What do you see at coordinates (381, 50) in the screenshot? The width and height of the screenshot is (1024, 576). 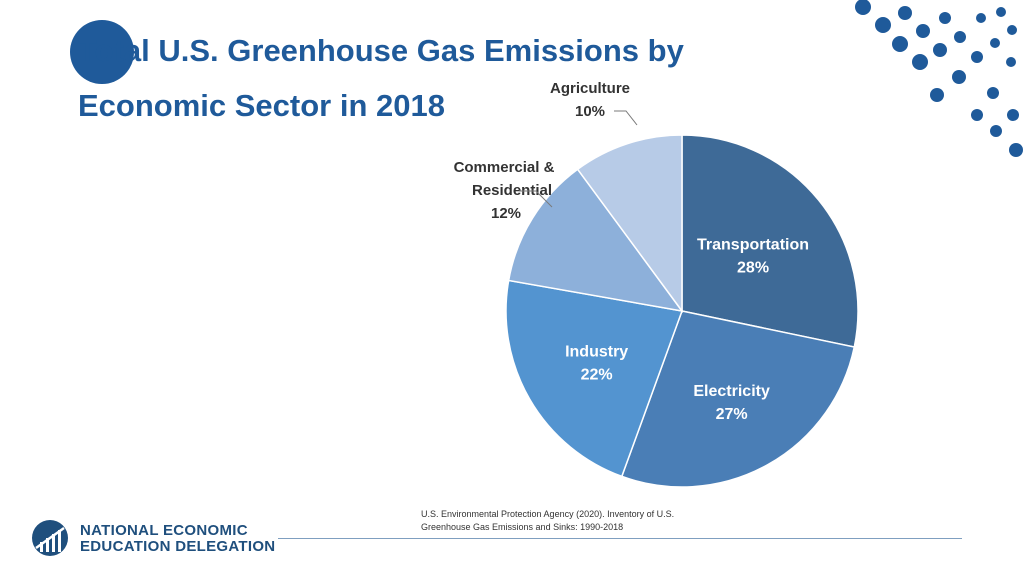 I see `page-title-line-1: Total U.S. Greenhouse Gas Emissions by` at bounding box center [381, 50].